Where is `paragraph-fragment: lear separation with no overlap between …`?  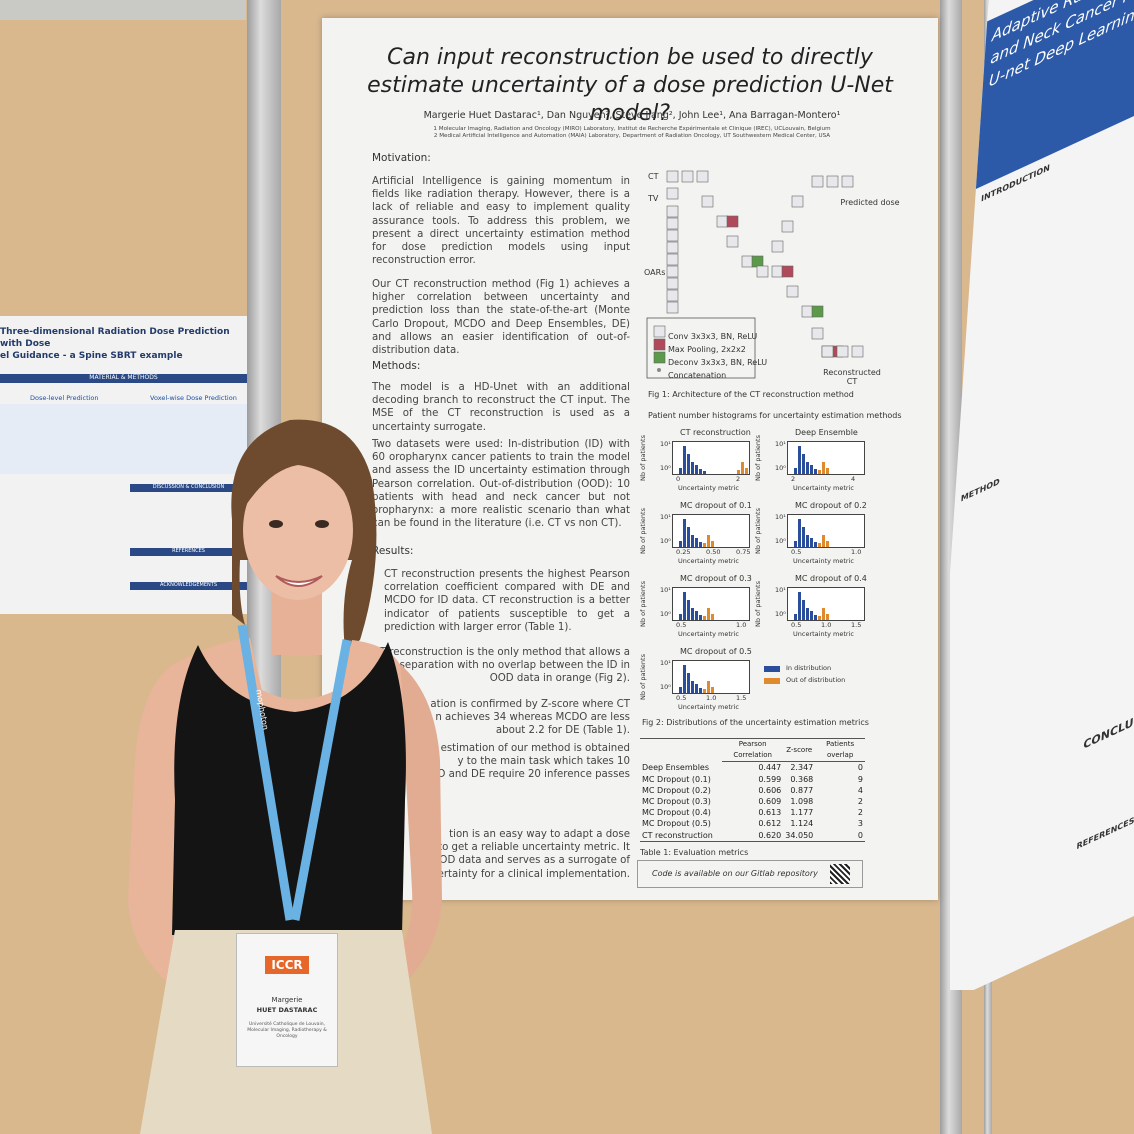
paragraph-fragment: lear separation with no overlap between … is located at coordinates (503, 666).